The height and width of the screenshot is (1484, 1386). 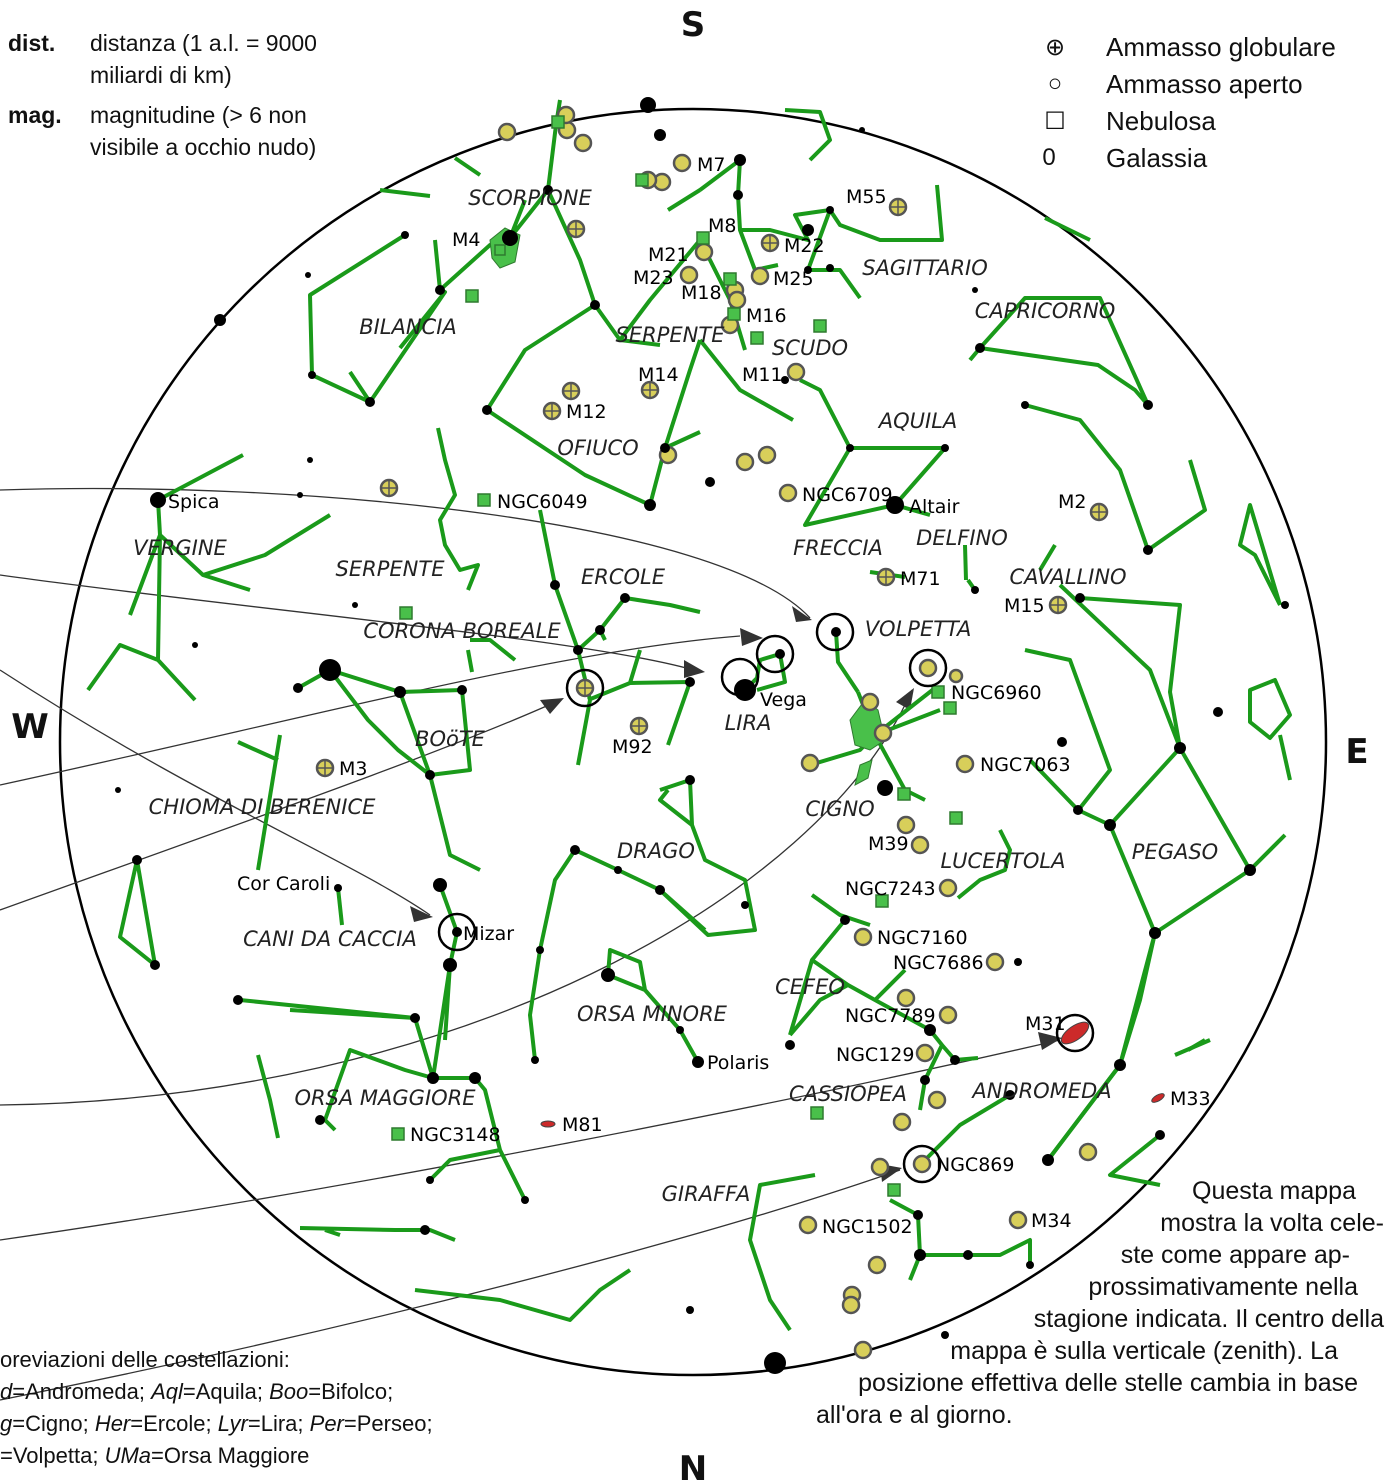 What do you see at coordinates (804, 246) in the screenshot?
I see `object-label: M22` at bounding box center [804, 246].